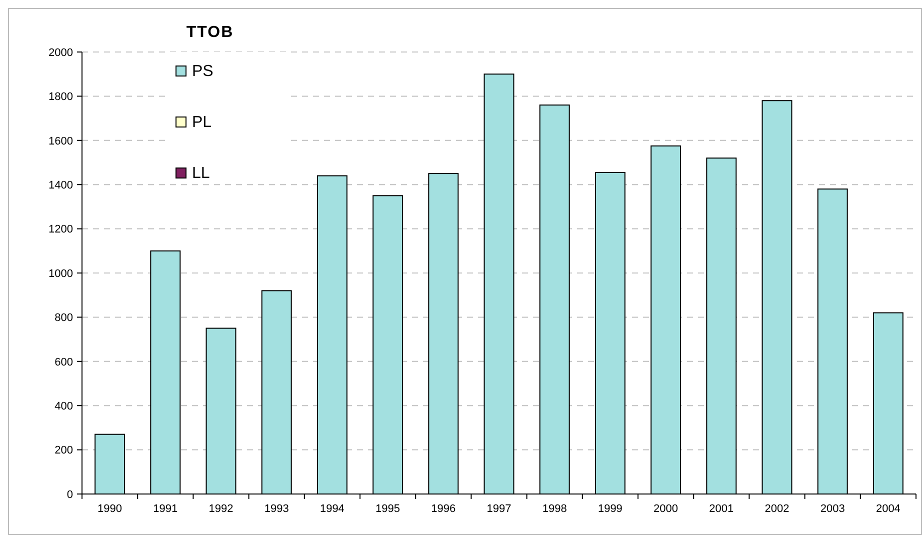 The width and height of the screenshot is (922, 535). I want to click on legend-label: PL, so click(202, 122).